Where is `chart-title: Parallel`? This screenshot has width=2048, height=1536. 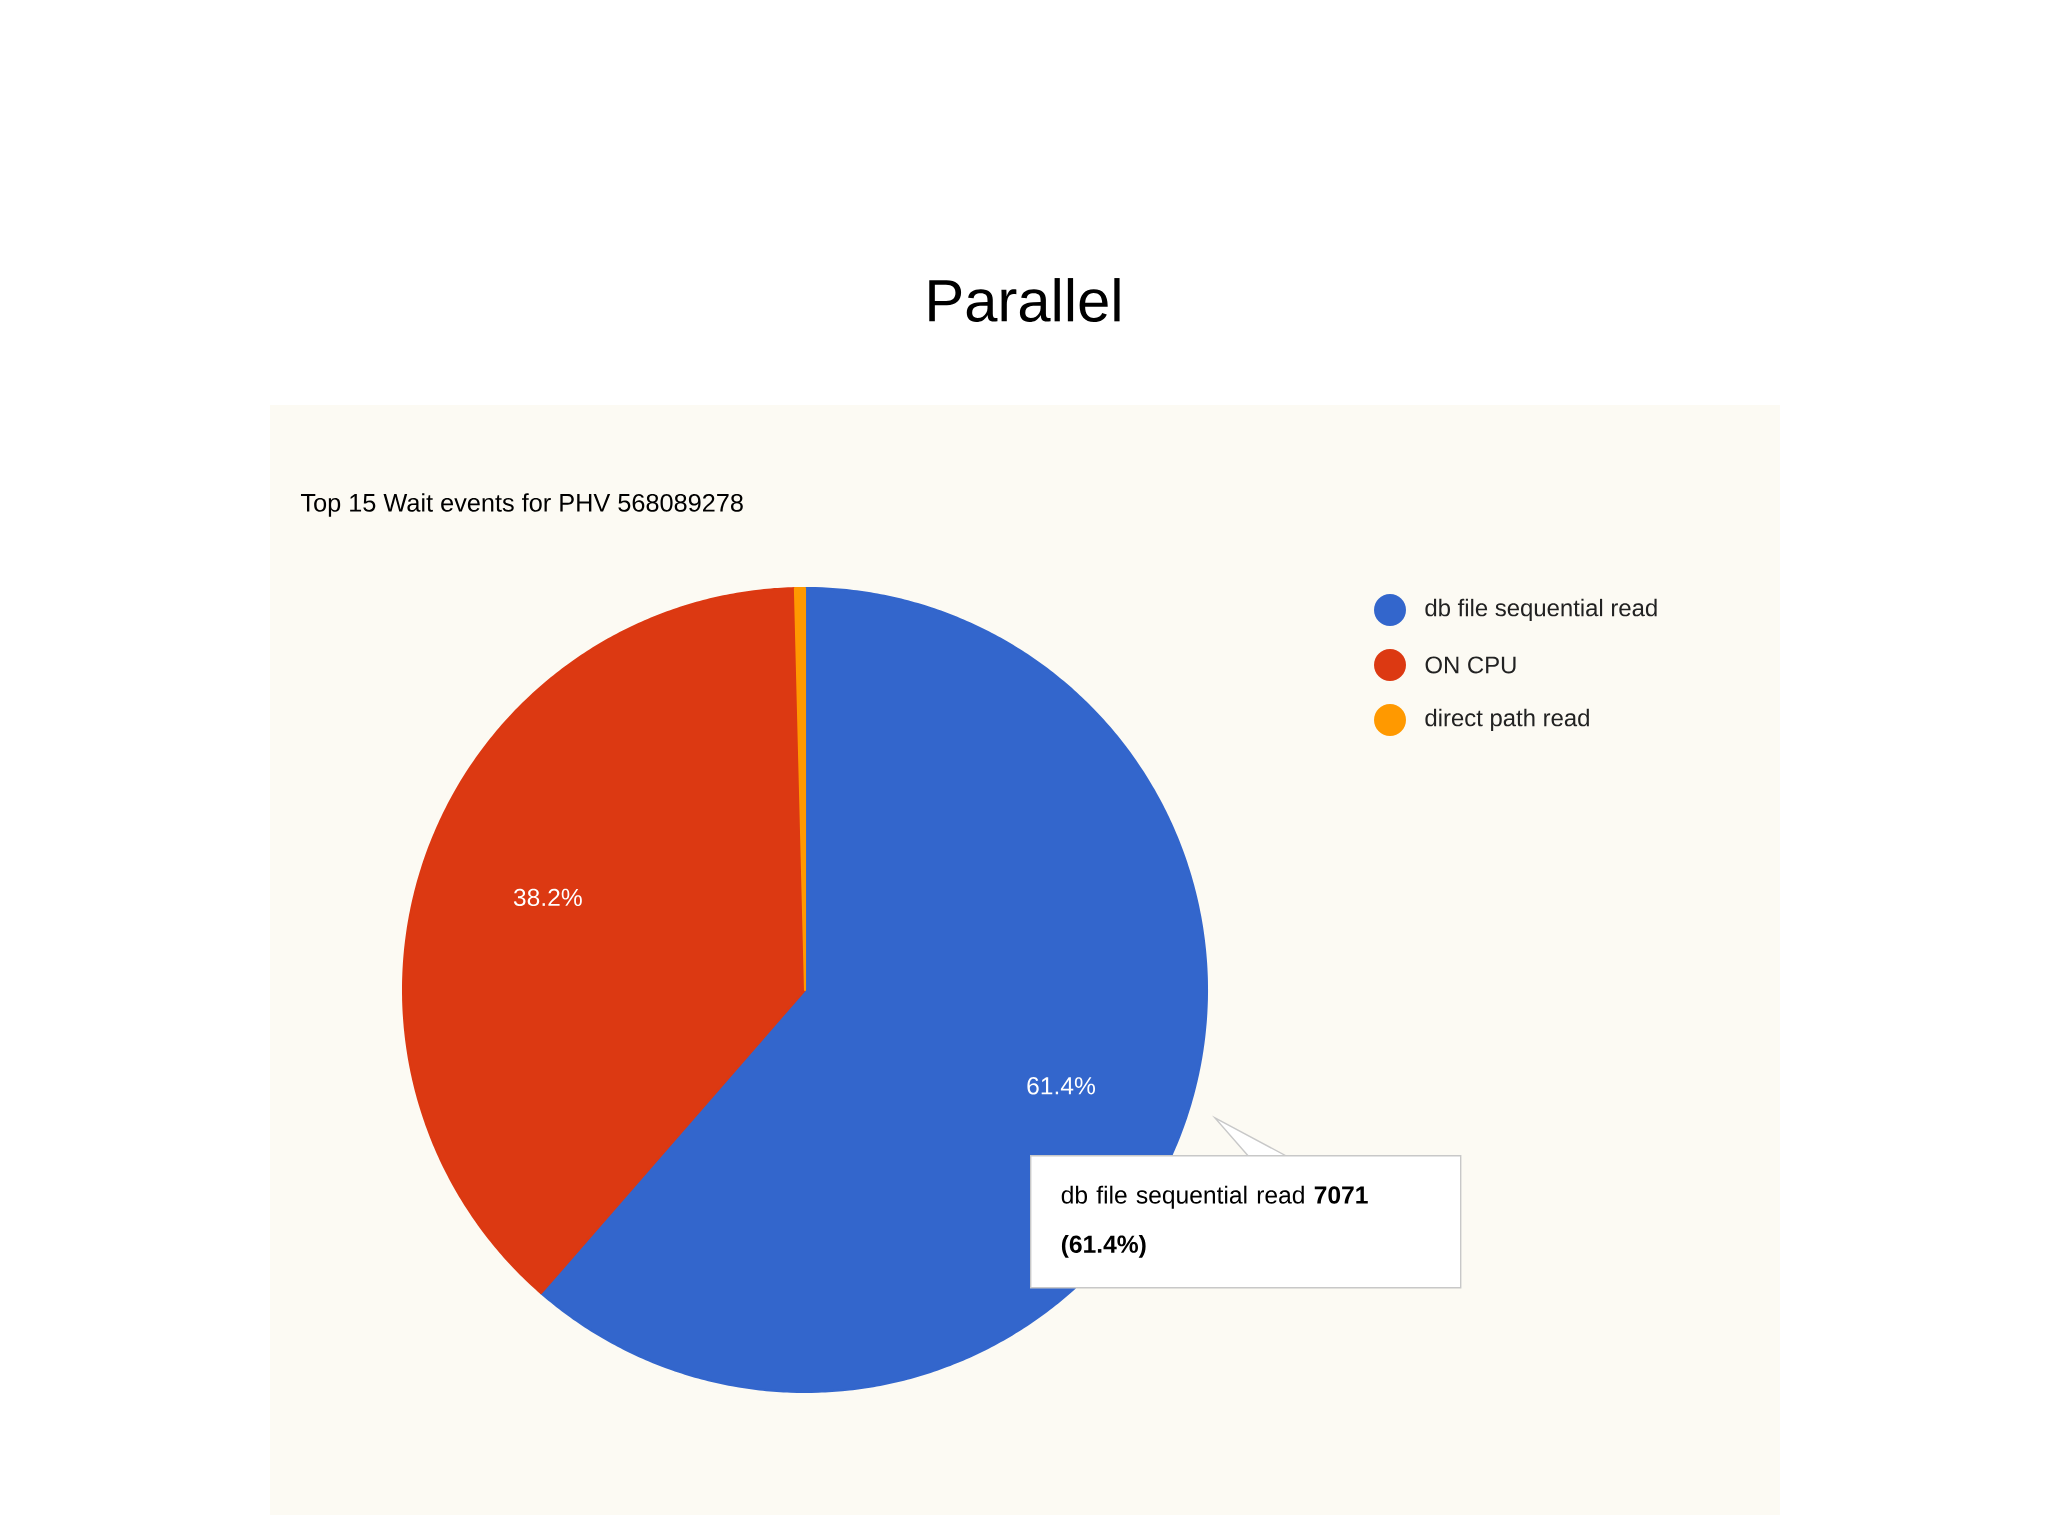
chart-title: Parallel is located at coordinates (1024, 300).